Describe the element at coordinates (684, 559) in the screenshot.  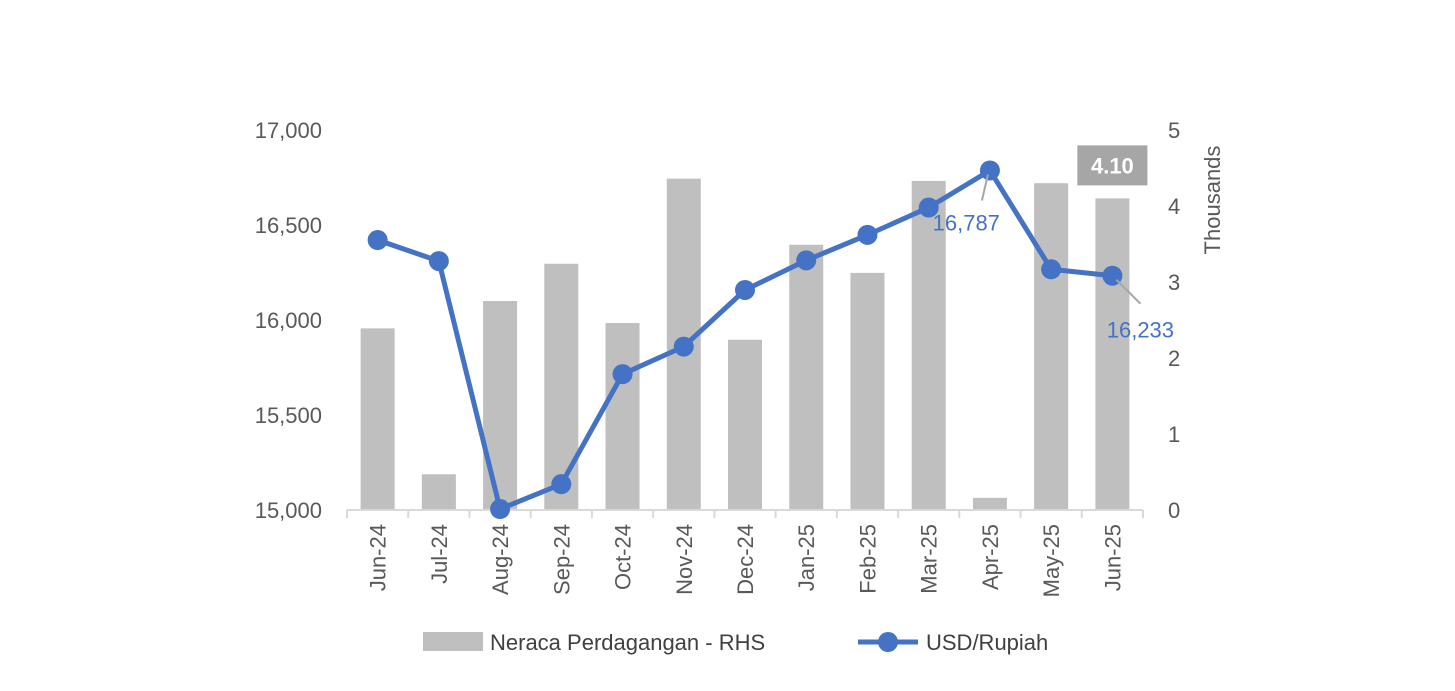
I see `x-tick-label-nov-24: Nov-24` at that location.